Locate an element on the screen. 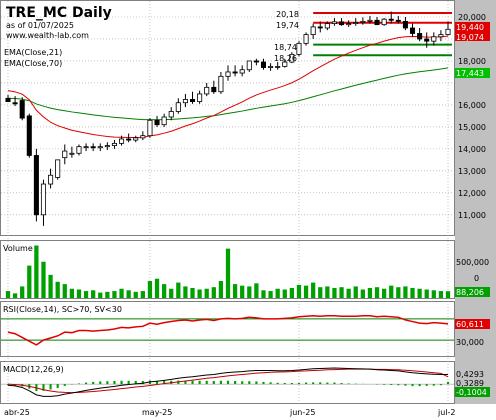 The image size is (496, 420). volume-label: Volume is located at coordinates (18, 248).